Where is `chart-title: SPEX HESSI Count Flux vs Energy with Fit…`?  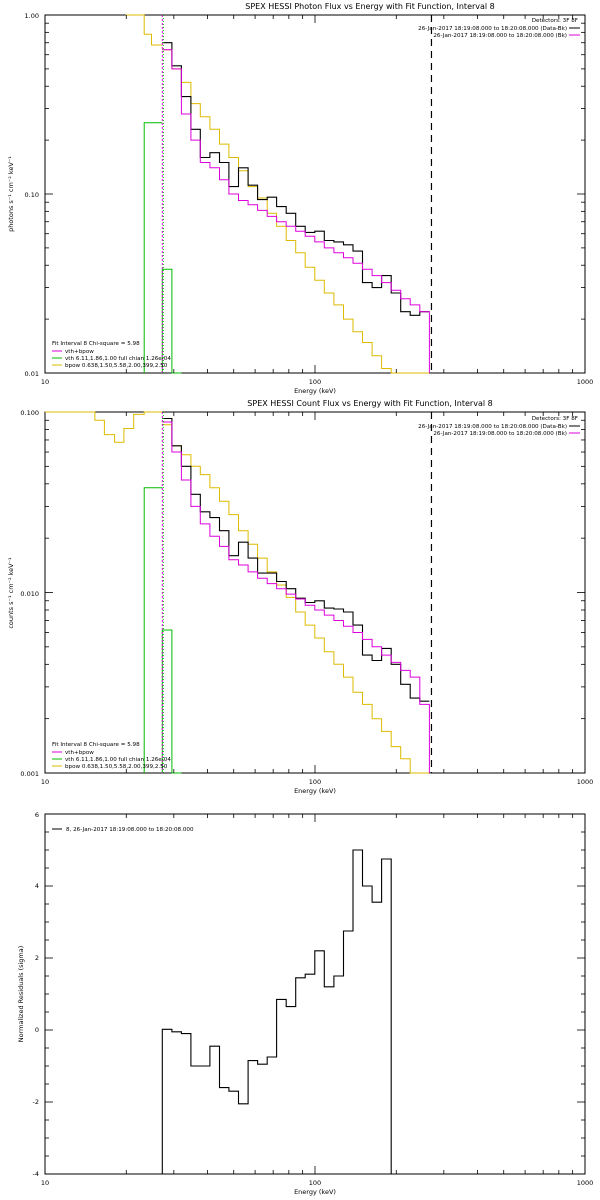 chart-title: SPEX HESSI Count Flux vs Energy with Fit… is located at coordinates (369, 403).